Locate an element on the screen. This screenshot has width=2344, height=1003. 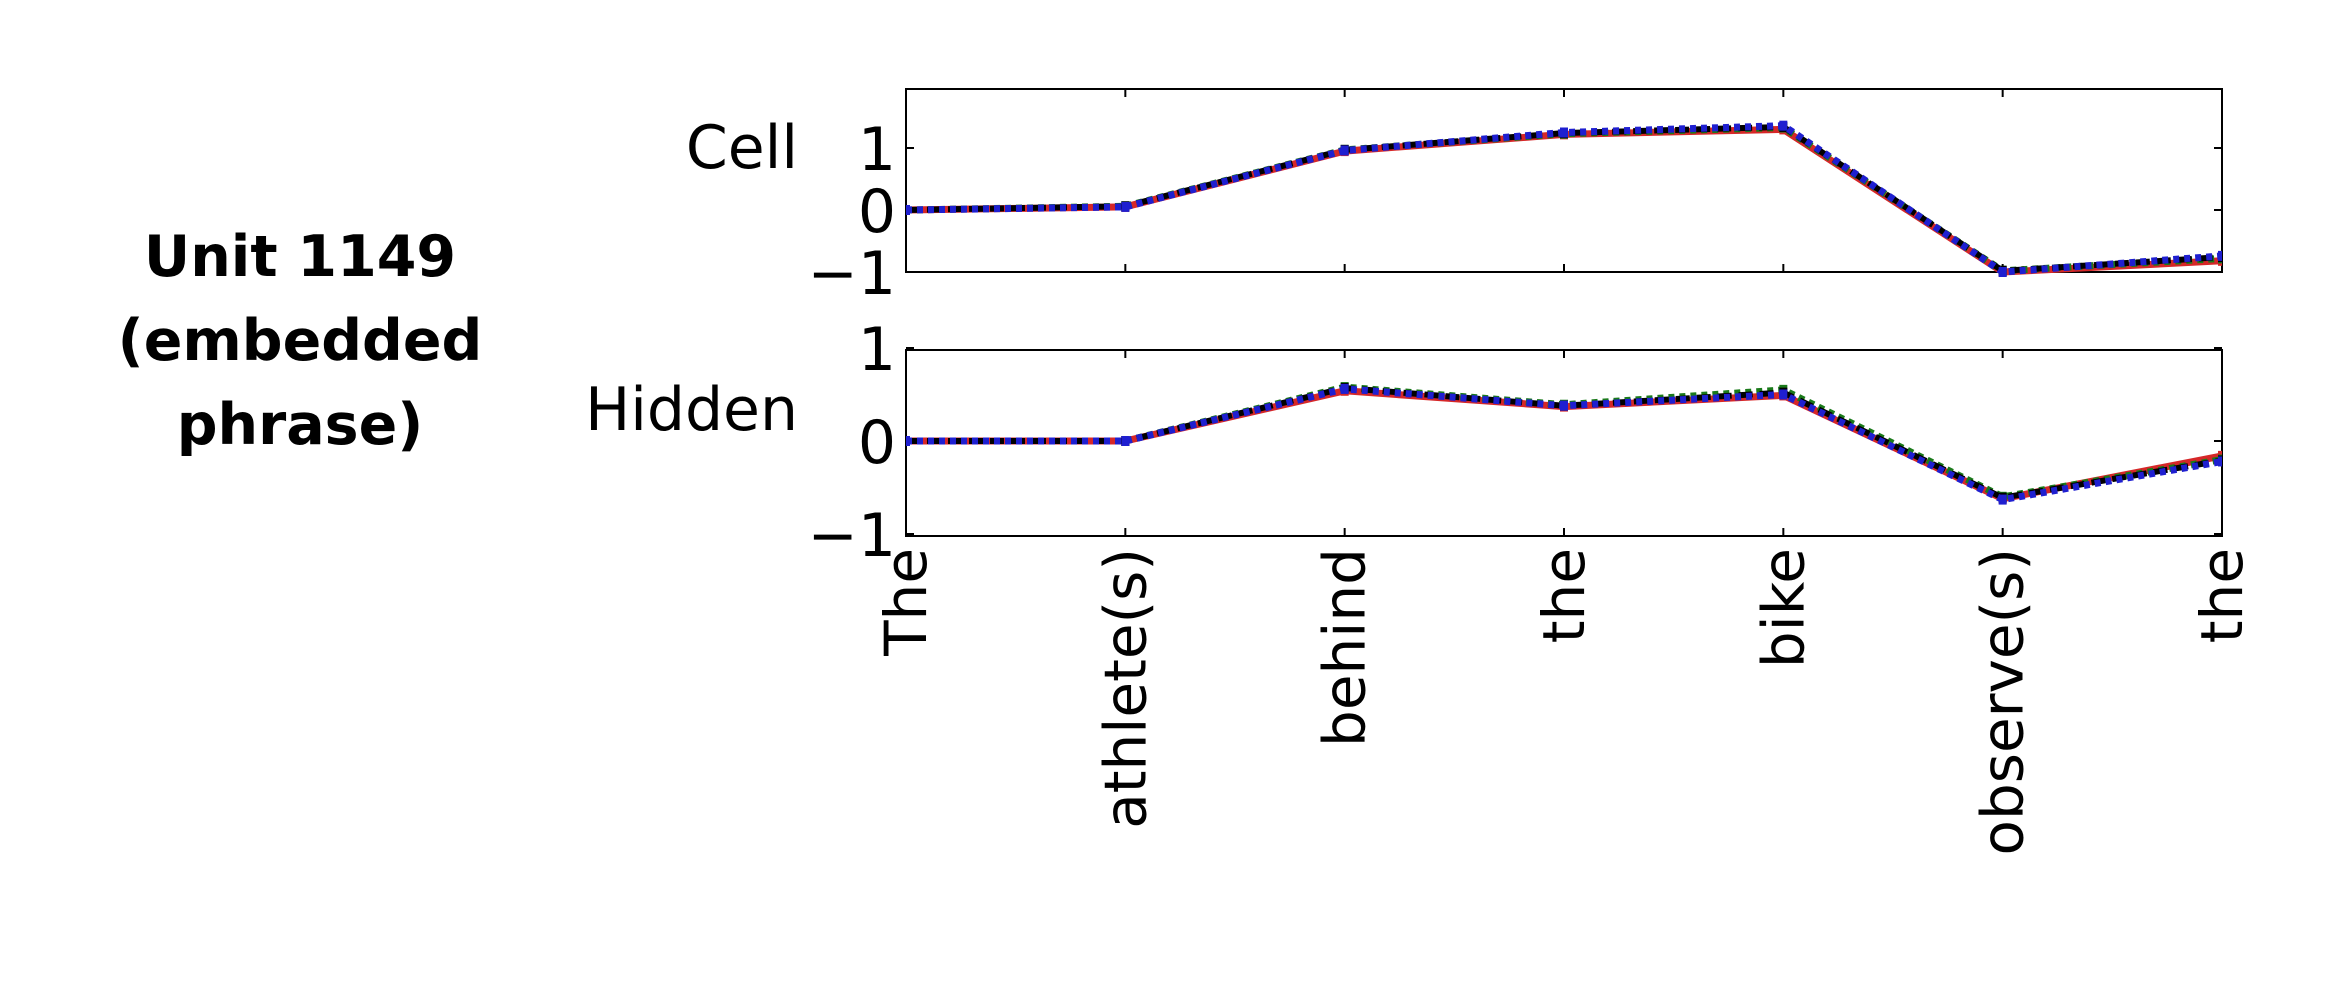
series-line-black is located at coordinates (1564, 198).